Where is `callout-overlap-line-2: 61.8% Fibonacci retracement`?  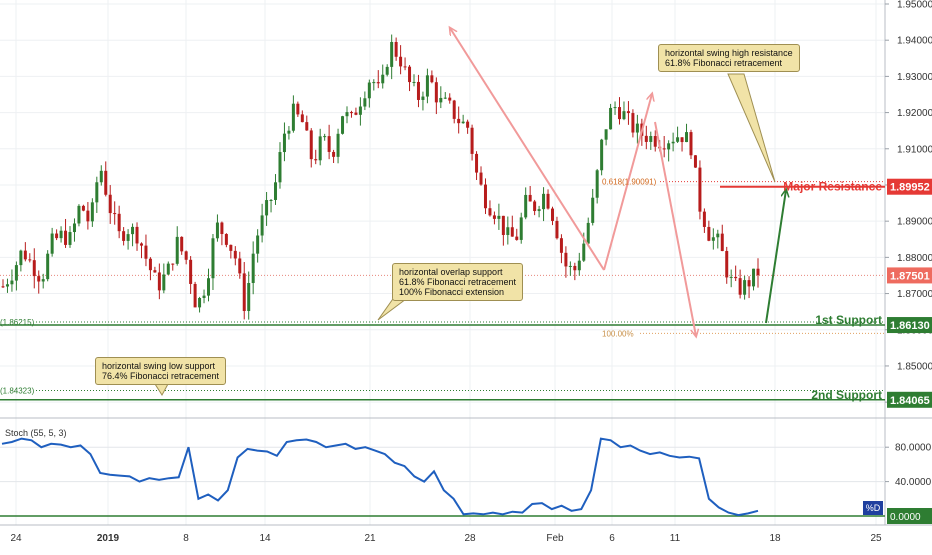
callout-overlap-line-2: 61.8% Fibonacci retracement is located at coordinates (457, 282).